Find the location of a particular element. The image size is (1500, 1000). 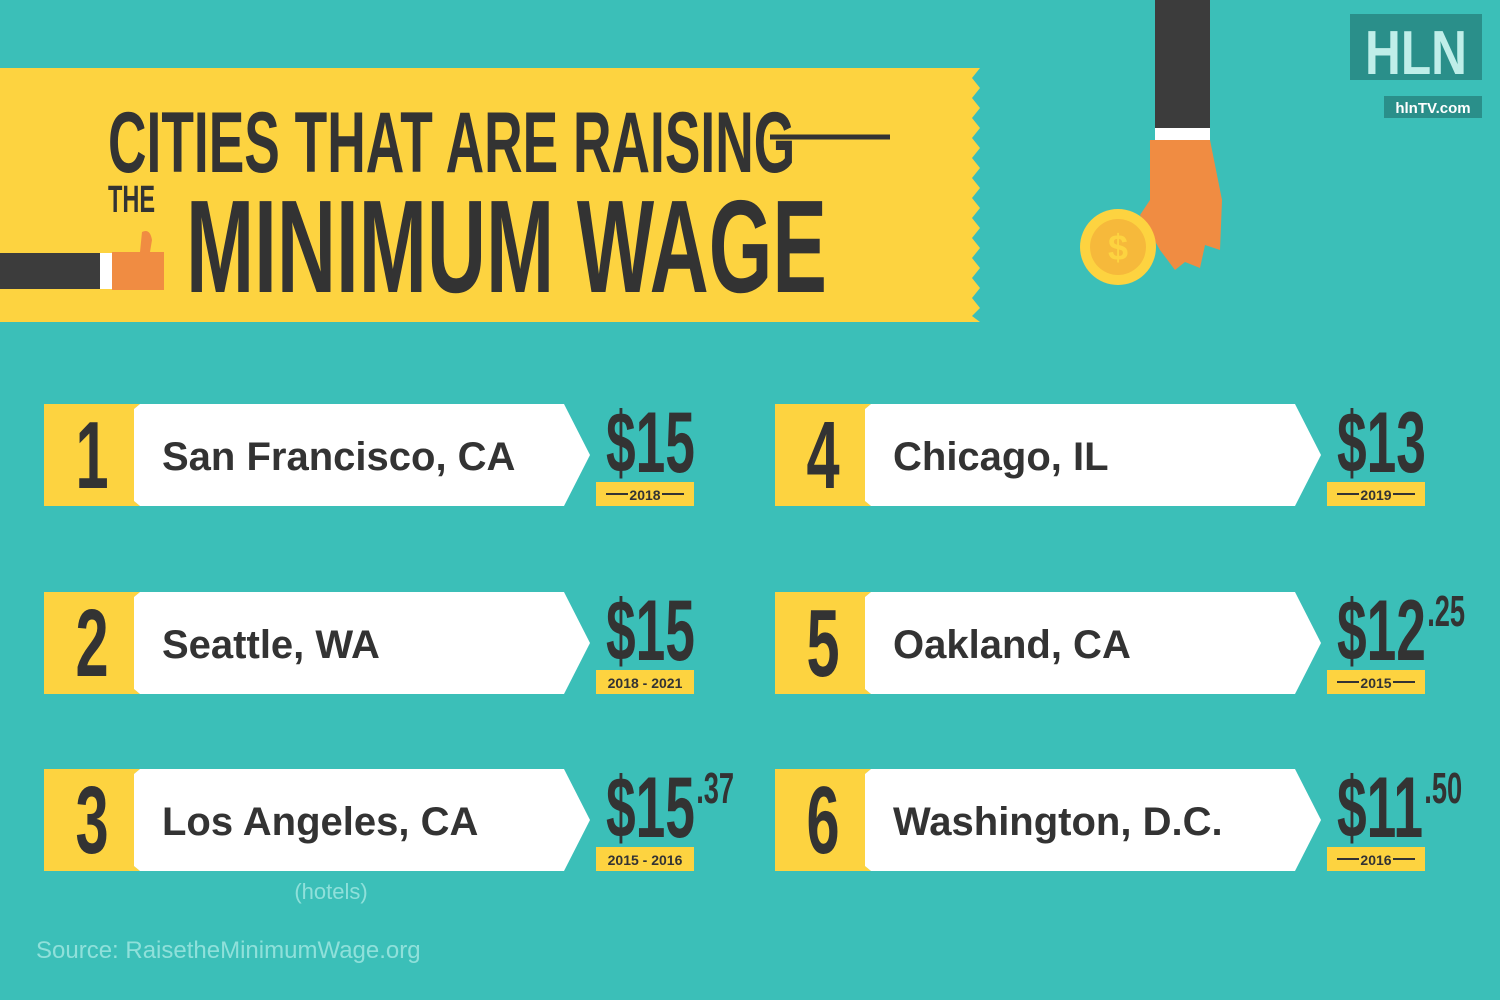

wage: $12 is located at coordinates (1381, 631).